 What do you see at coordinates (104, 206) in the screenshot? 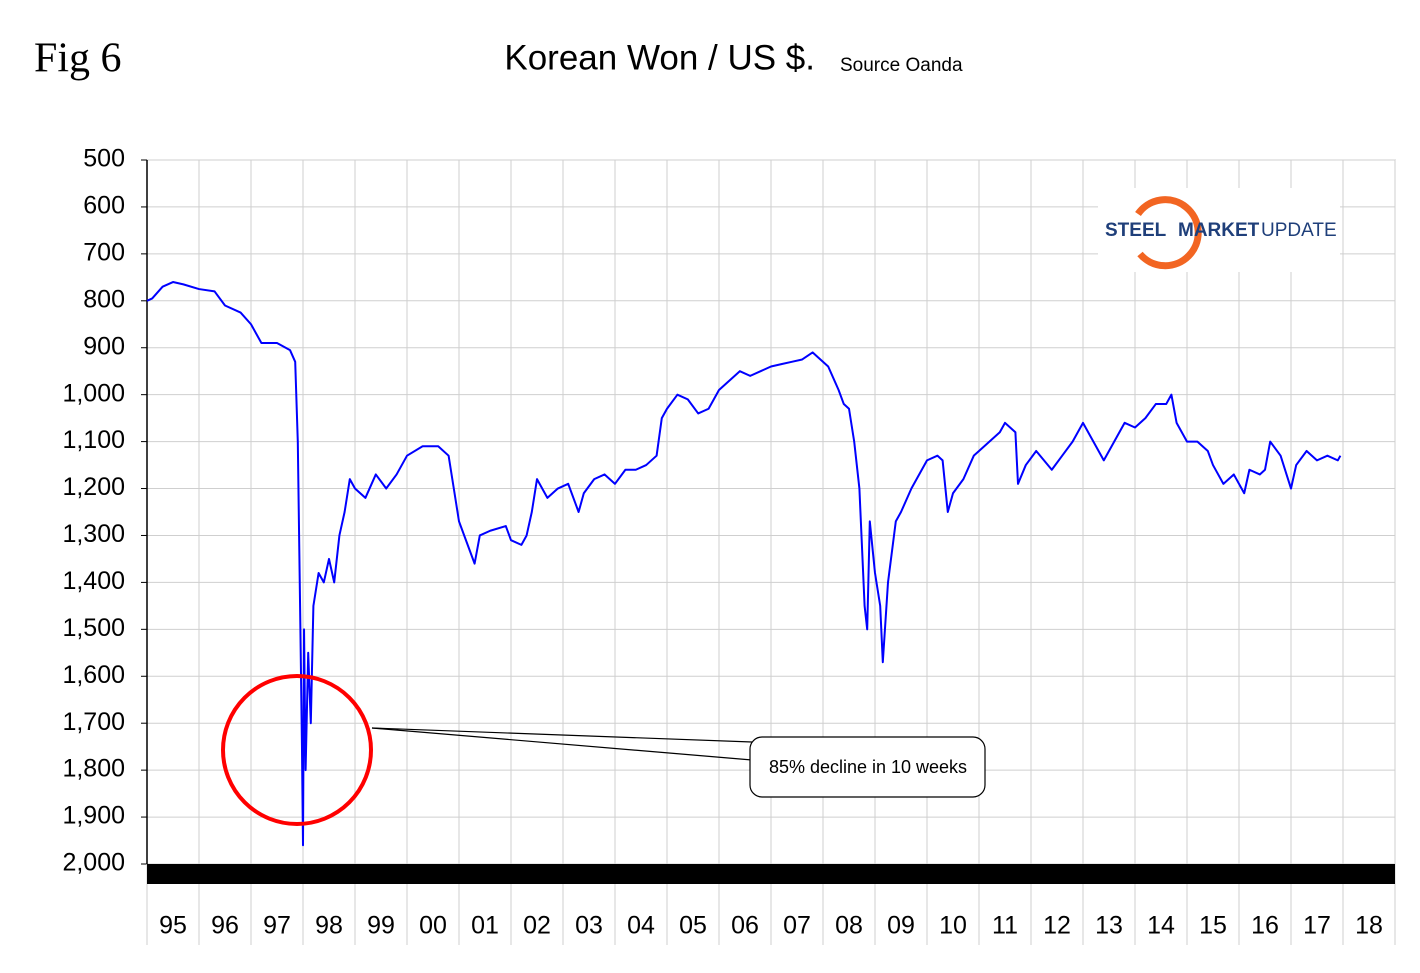
I see `y-tick-label: 600` at bounding box center [104, 206].